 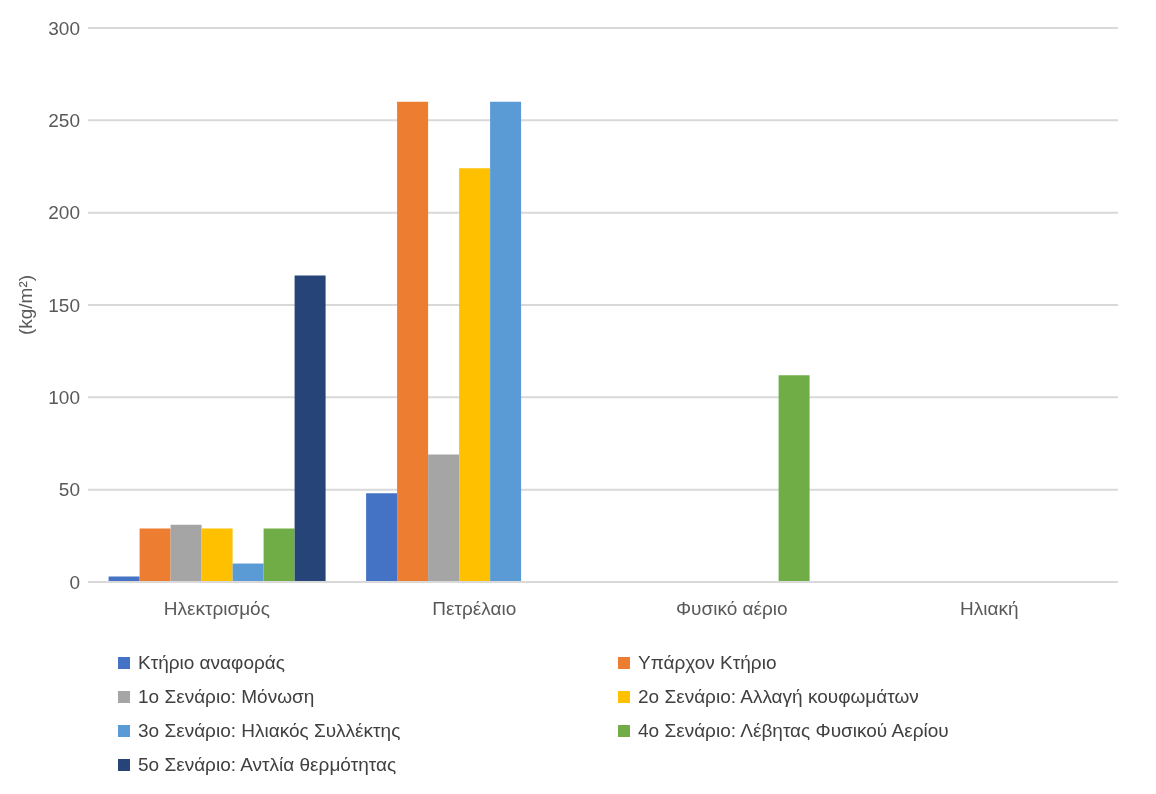 I want to click on y-tick-label: 150, so click(x=64, y=305).